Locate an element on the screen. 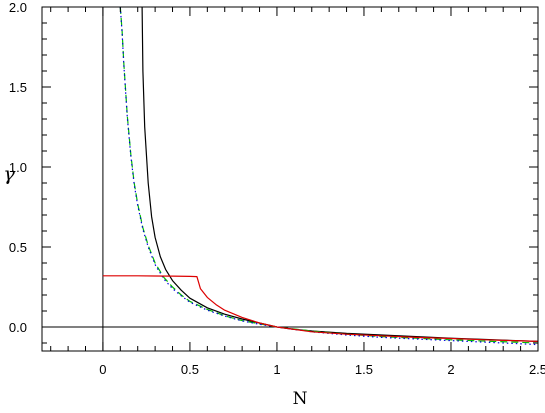 The width and height of the screenshot is (545, 413). x-tick-label: 0.5 is located at coordinates (190, 369).